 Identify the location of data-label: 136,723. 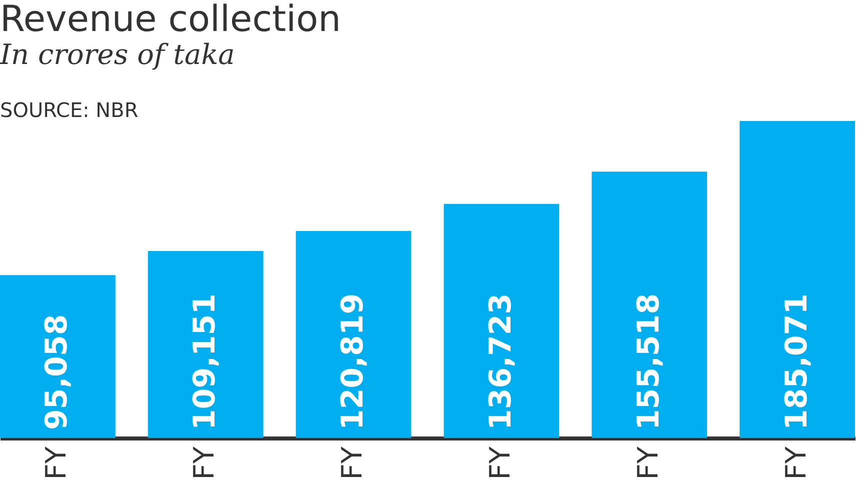
(500, 361).